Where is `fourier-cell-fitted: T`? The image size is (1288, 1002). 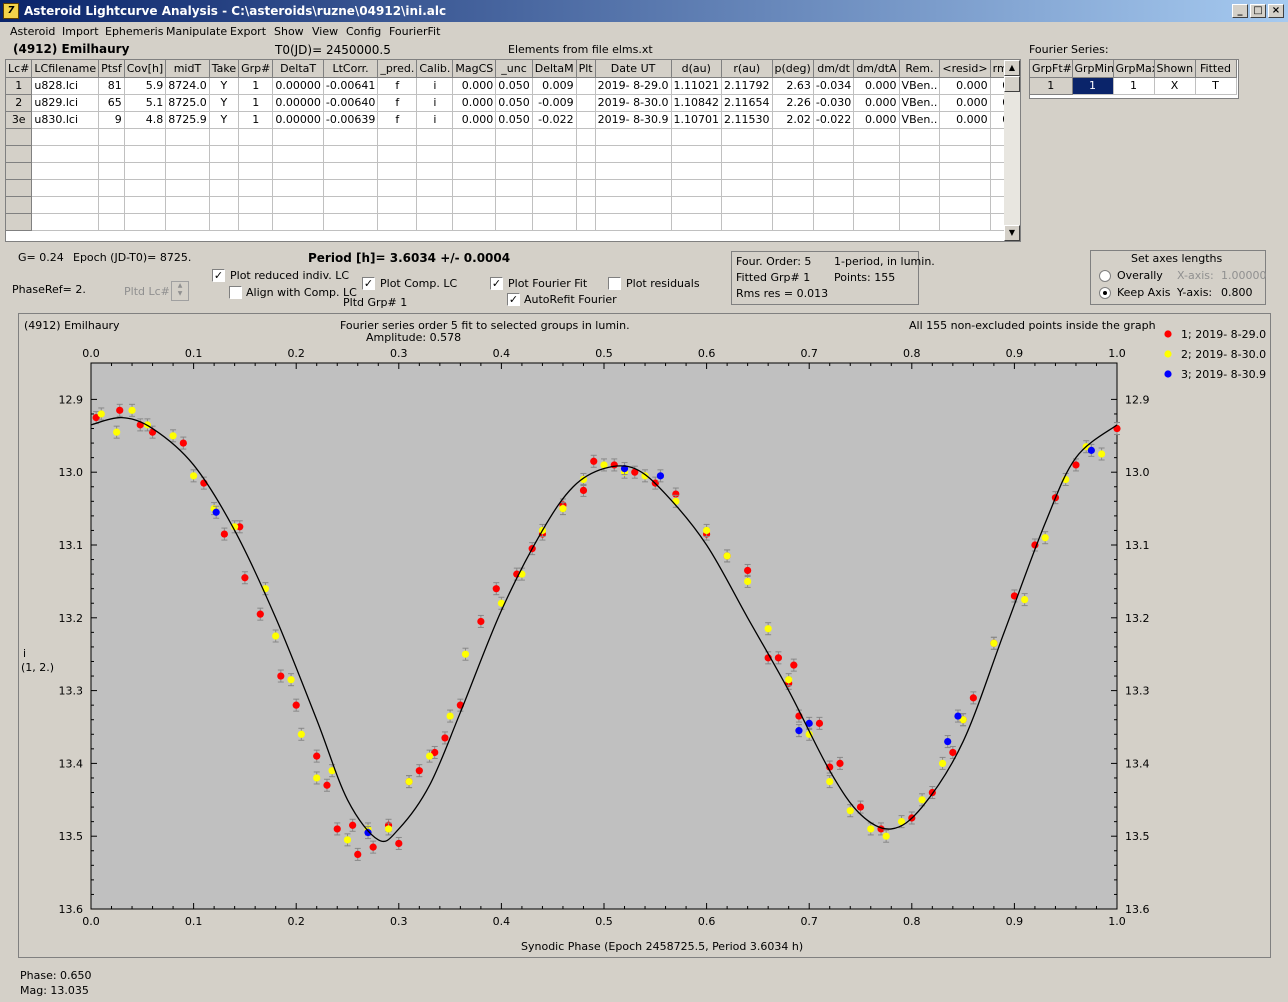 fourier-cell-fitted: T is located at coordinates (1216, 86).